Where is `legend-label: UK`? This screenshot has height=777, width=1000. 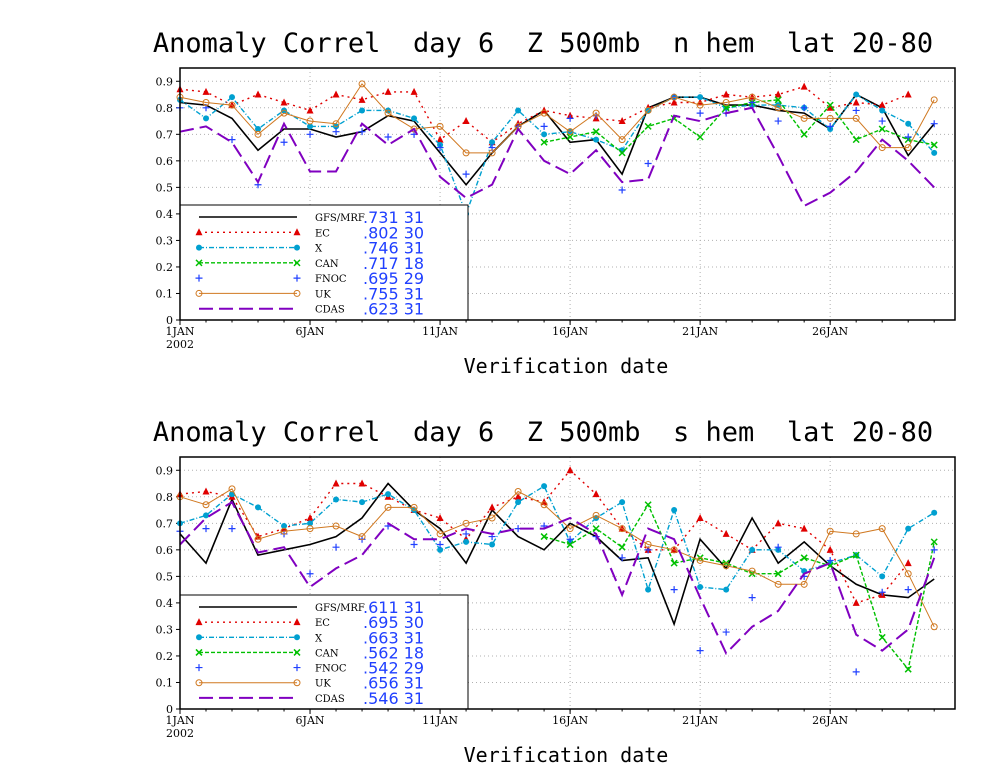
legend-label: UK is located at coordinates (323, 294).